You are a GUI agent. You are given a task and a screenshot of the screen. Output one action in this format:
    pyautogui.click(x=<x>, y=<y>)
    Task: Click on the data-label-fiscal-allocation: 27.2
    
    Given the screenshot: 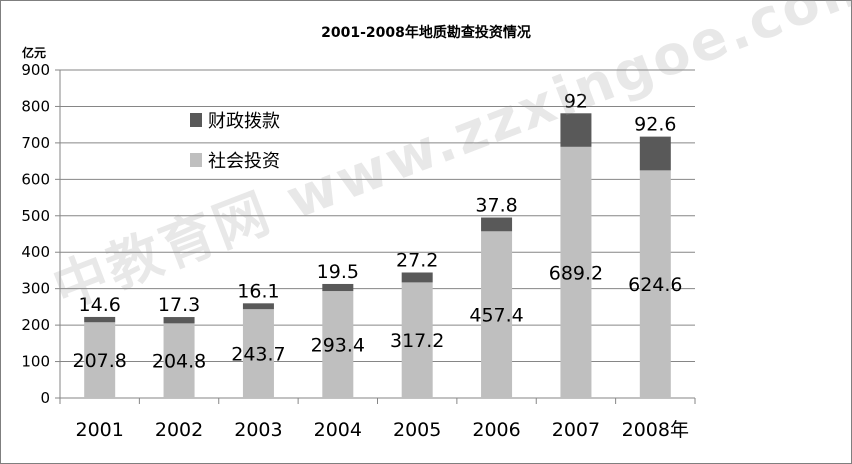 What is the action you would take?
    pyautogui.click(x=417, y=260)
    